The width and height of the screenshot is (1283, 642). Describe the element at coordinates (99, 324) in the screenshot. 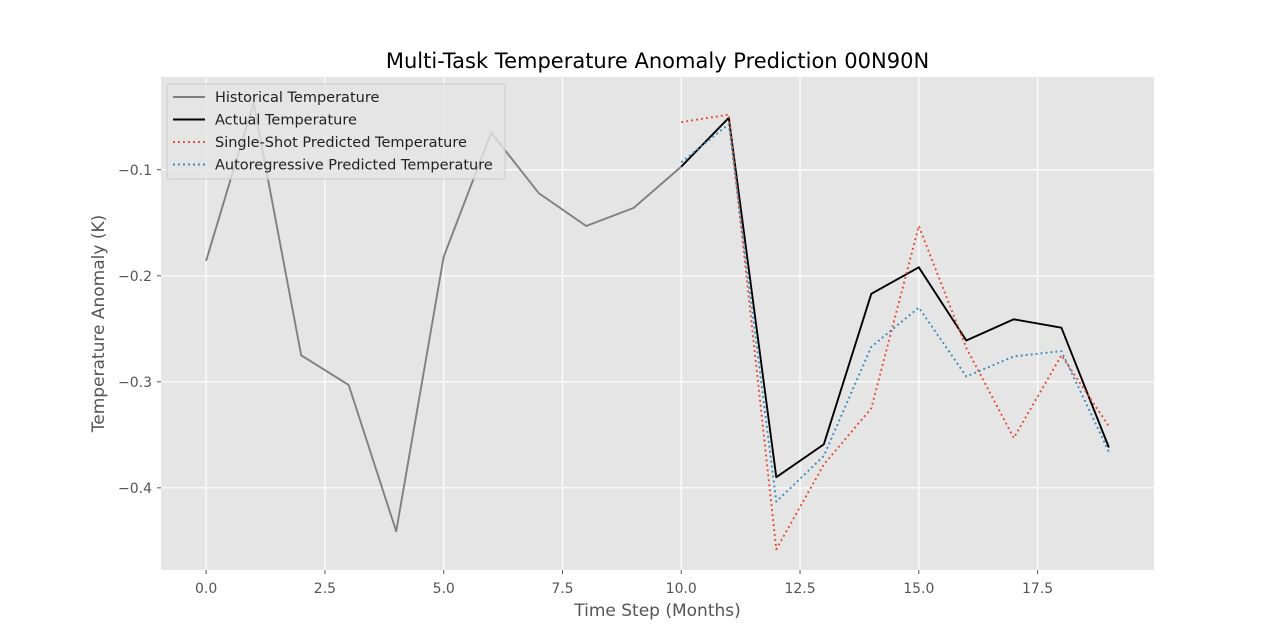

I see `y-axis-label: Temperature Anomaly (K)` at that location.